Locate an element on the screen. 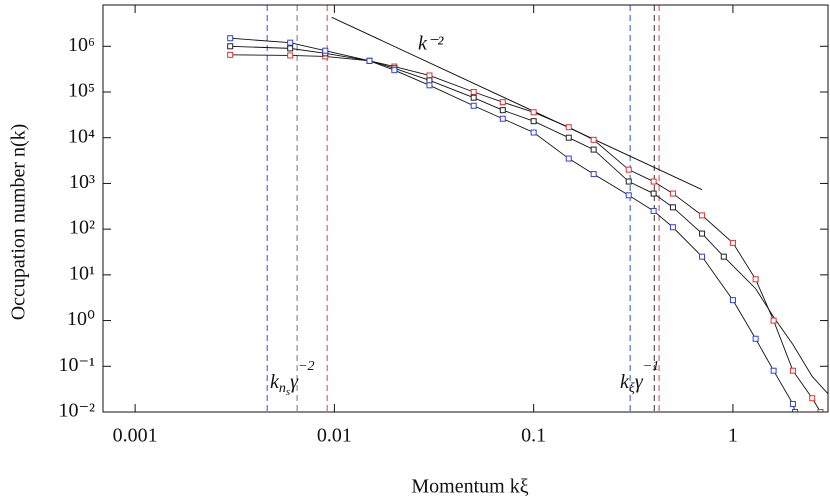 The height and width of the screenshot is (503, 830). annotation-part: n is located at coordinates (282, 388).